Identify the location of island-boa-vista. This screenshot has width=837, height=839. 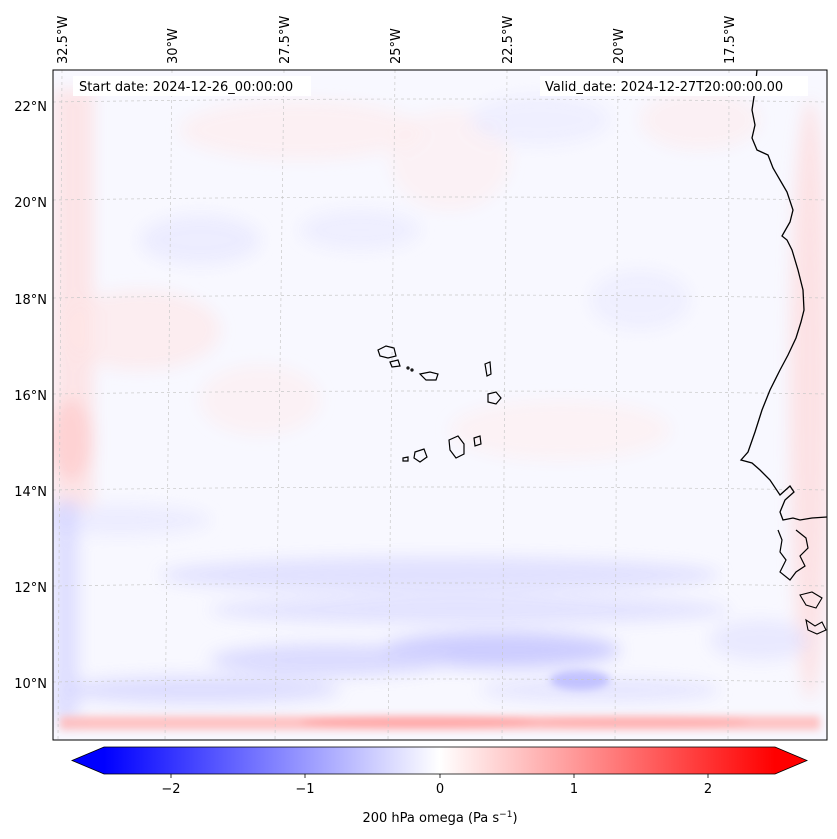
(494, 398).